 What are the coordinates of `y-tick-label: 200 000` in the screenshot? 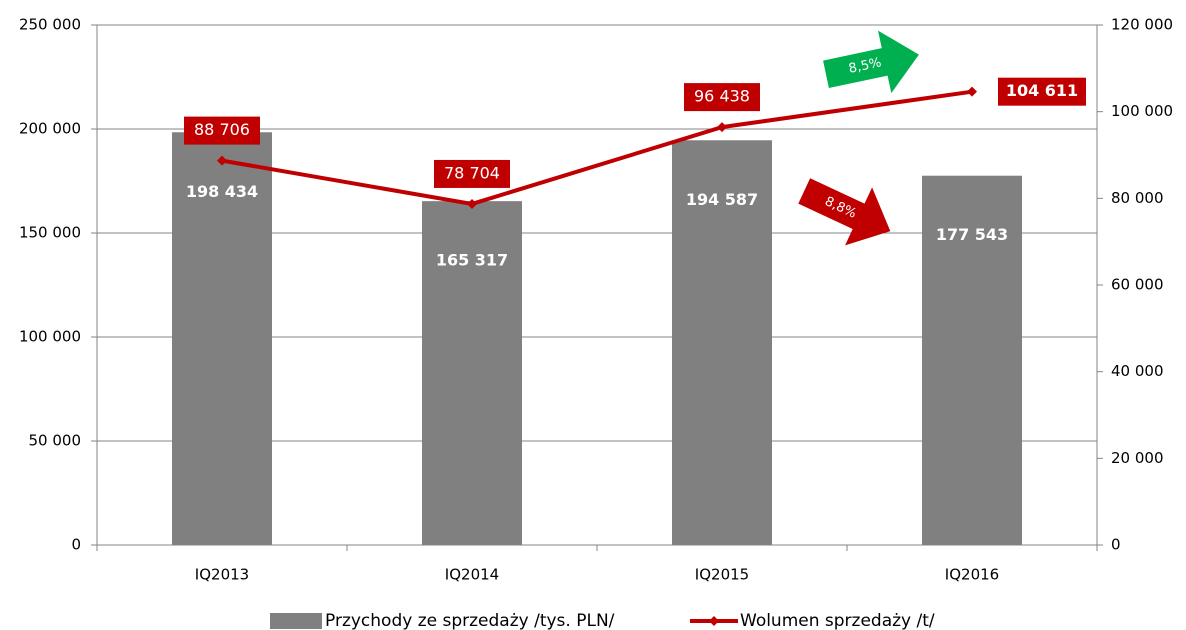 It's located at (50, 129).